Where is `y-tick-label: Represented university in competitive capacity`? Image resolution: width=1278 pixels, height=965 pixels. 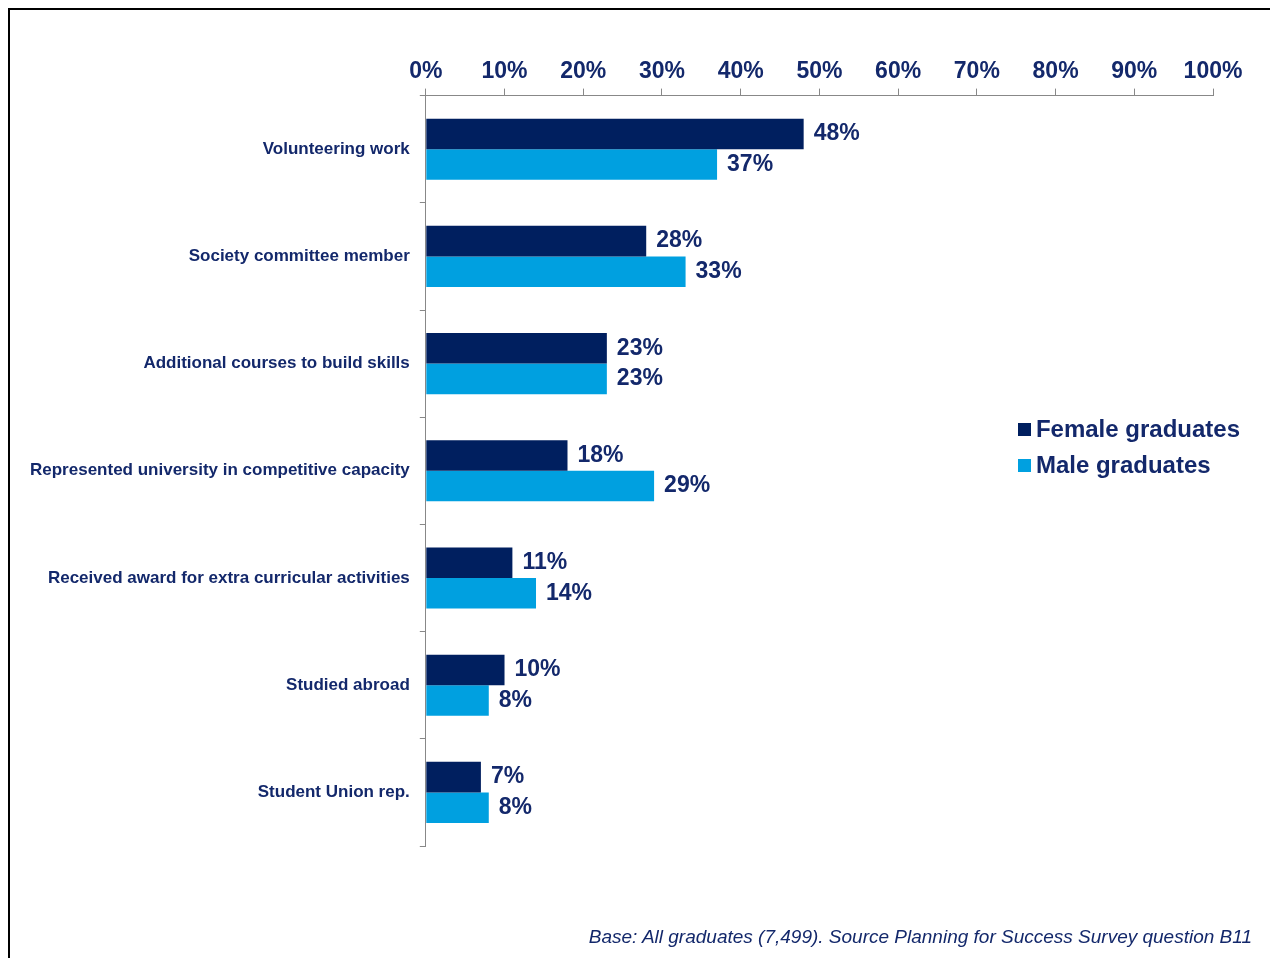 y-tick-label: Represented university in competitive capacity is located at coordinates (220, 470).